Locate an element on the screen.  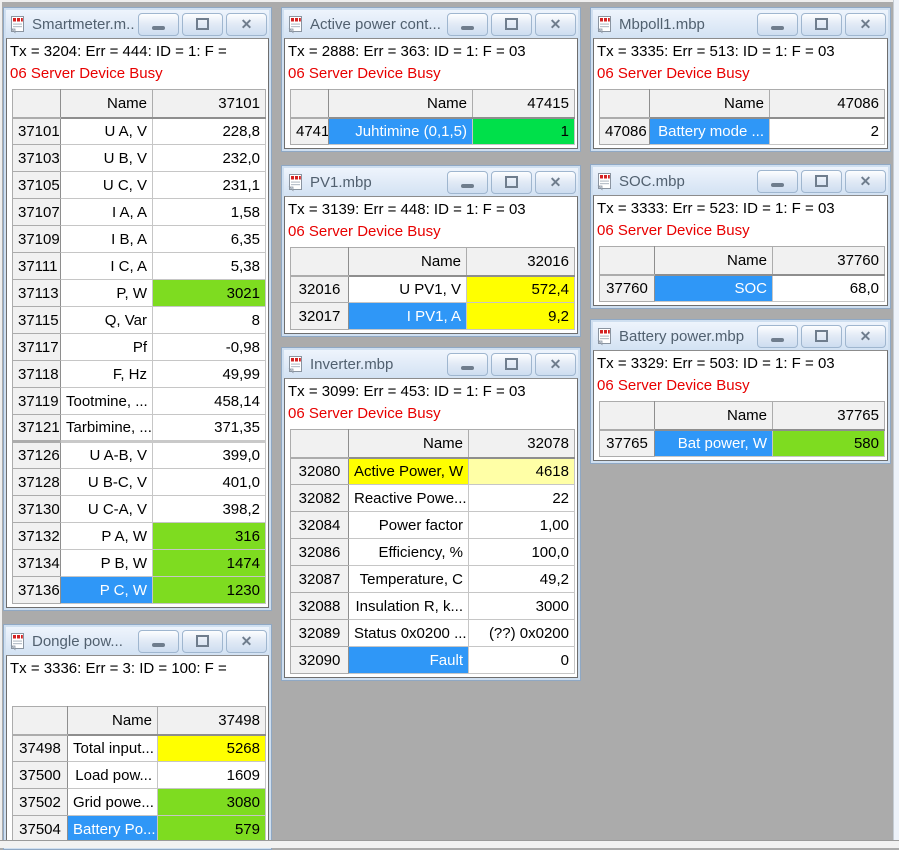
window-titlebar: SOC.mbp ✕ is located at coordinates (740, 181).